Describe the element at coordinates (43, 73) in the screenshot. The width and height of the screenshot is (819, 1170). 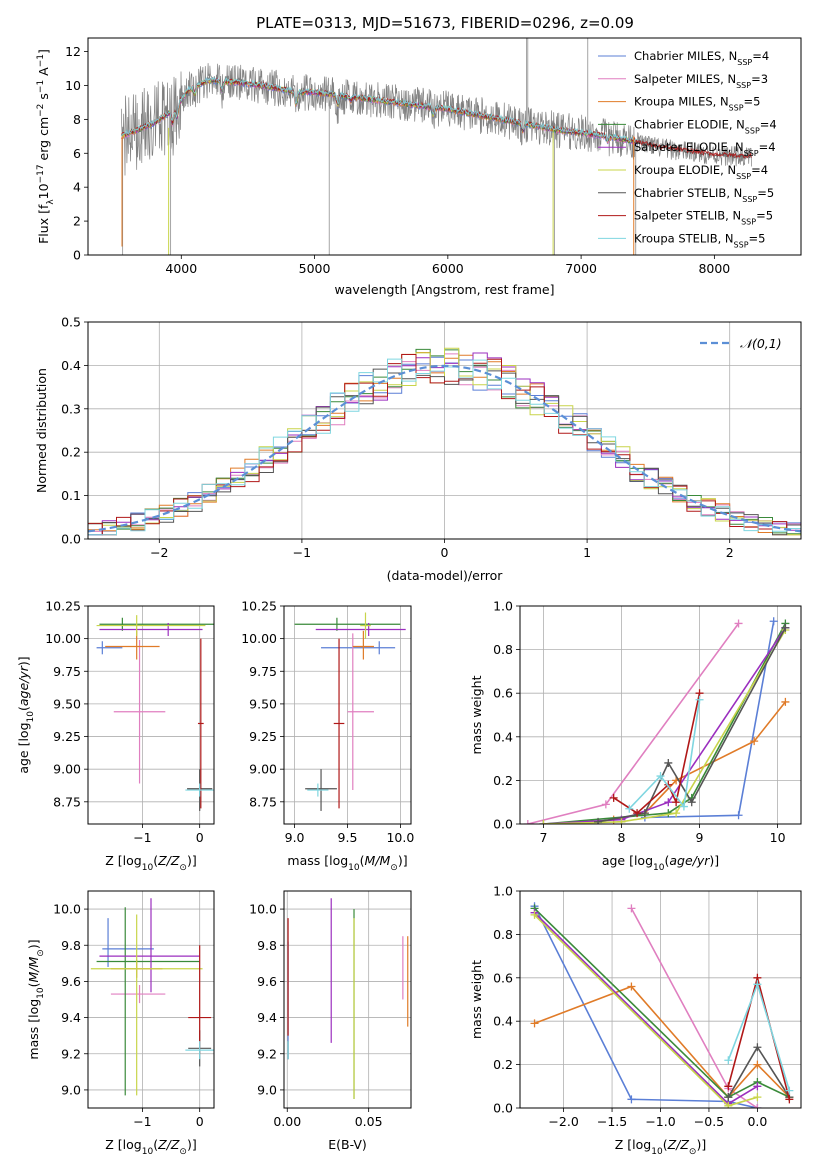
I see `label-part: A` at that location.